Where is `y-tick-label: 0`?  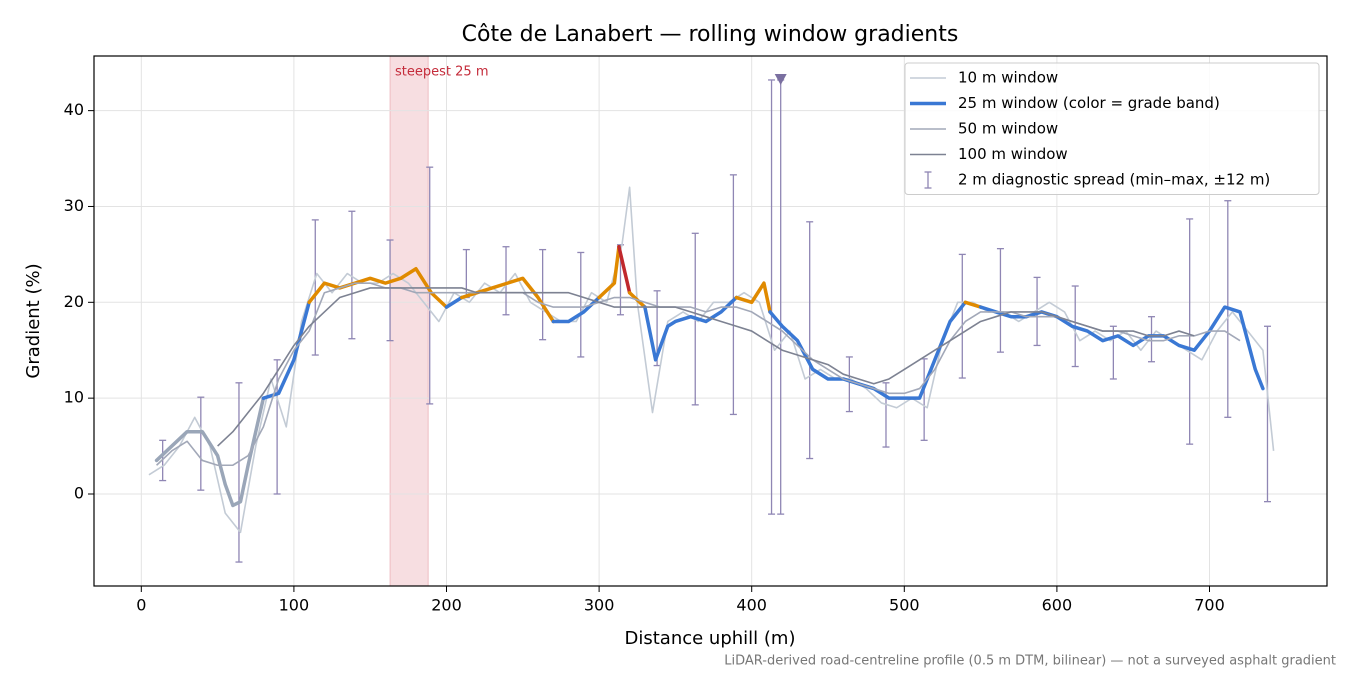
y-tick-label: 0 is located at coordinates (79, 492).